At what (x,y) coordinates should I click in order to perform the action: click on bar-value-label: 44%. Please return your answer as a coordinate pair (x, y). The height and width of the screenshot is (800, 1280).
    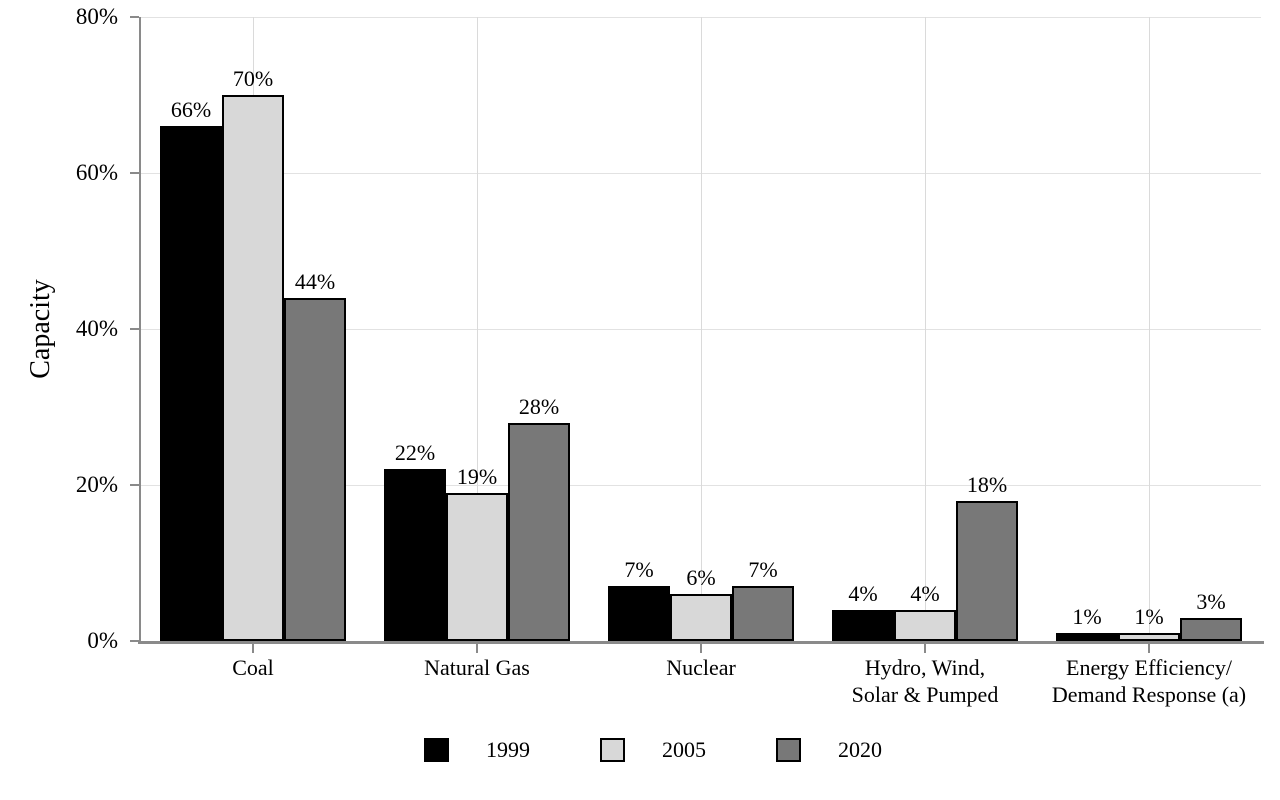
    Looking at the image, I should click on (315, 281).